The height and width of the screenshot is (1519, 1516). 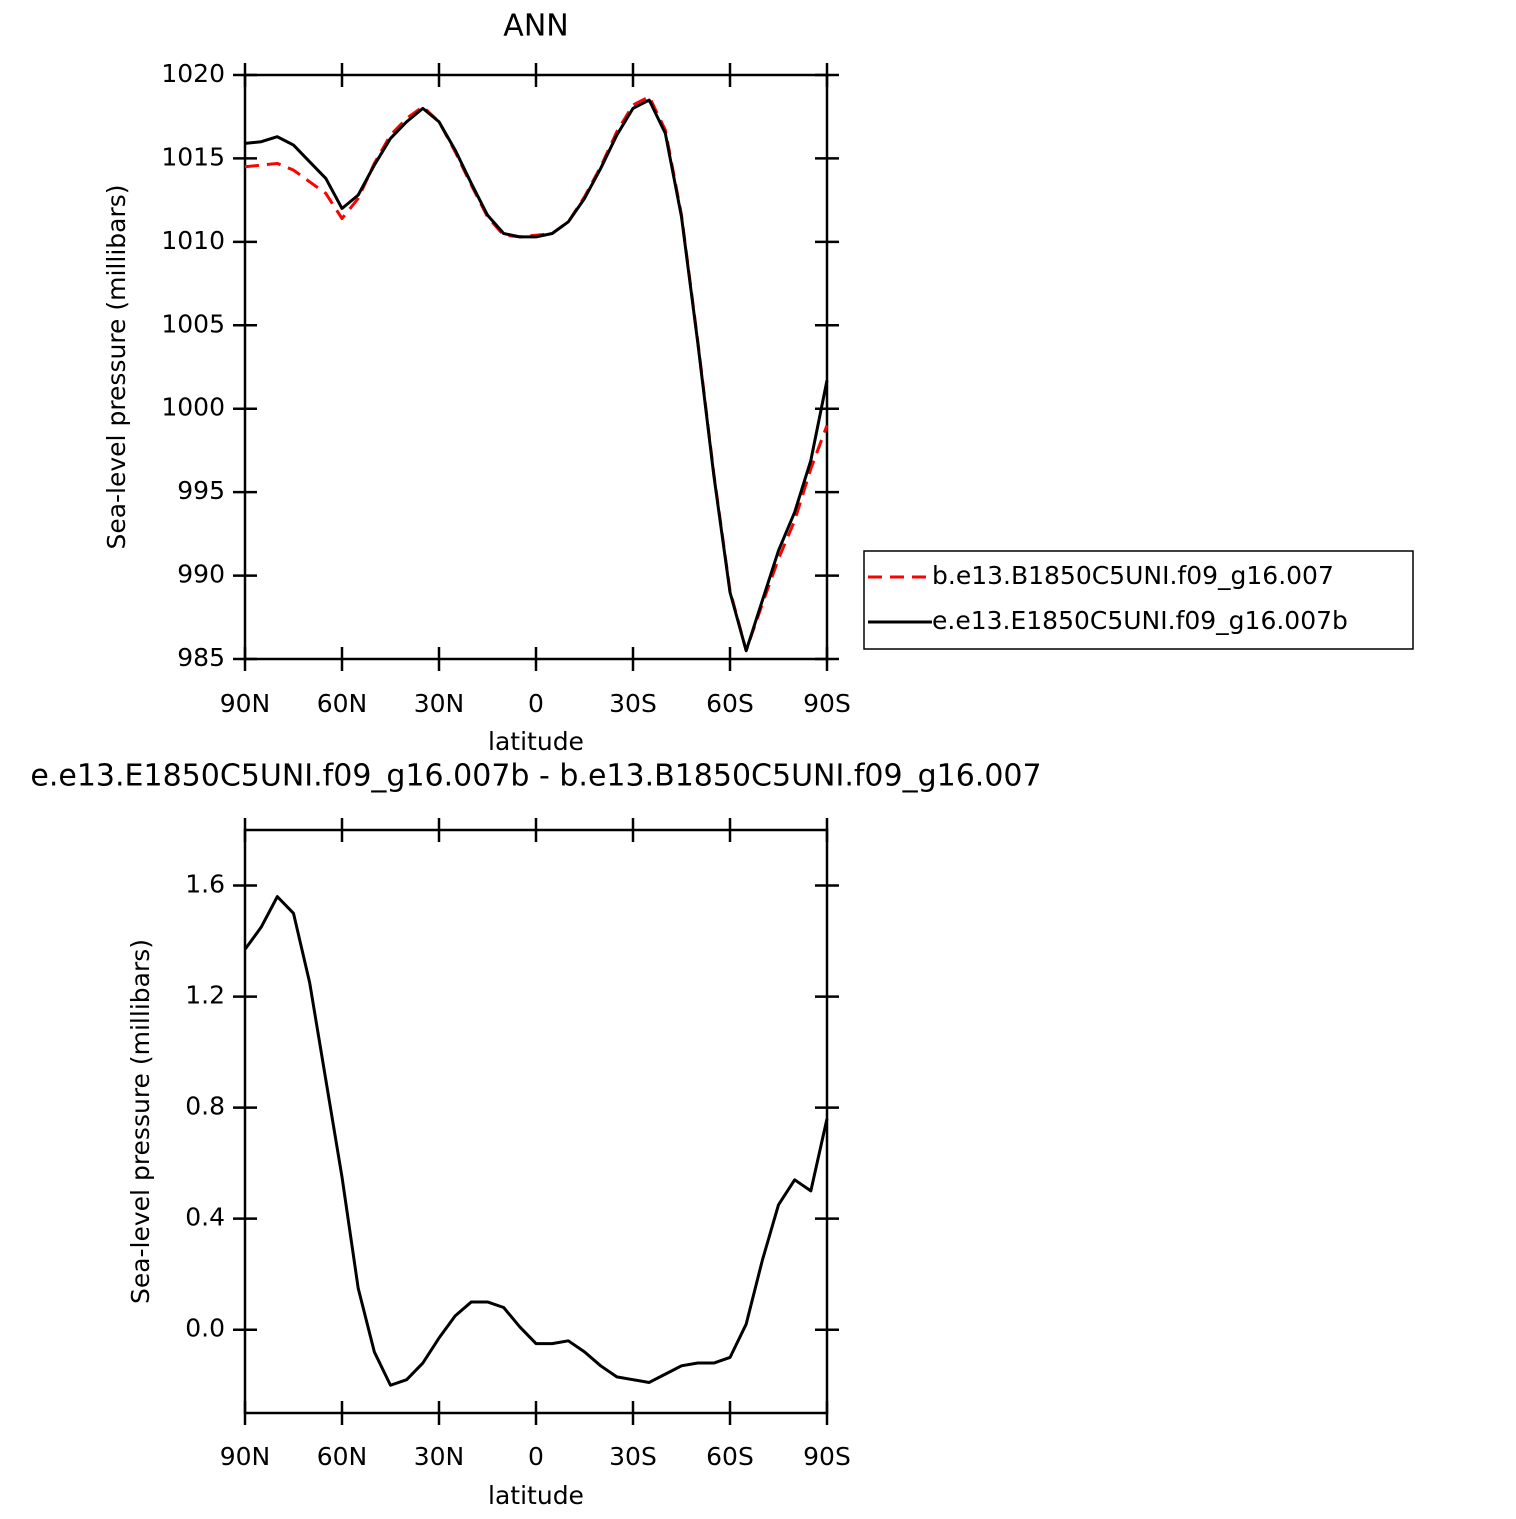 I want to click on chart-title: ANN, so click(x=535, y=26).